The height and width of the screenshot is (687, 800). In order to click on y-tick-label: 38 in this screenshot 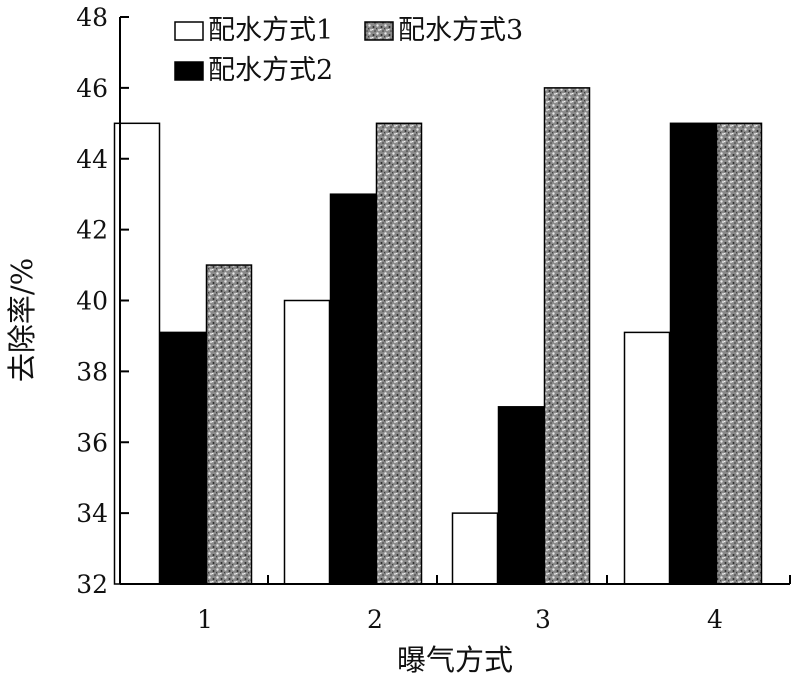, I will do `click(92, 371)`.